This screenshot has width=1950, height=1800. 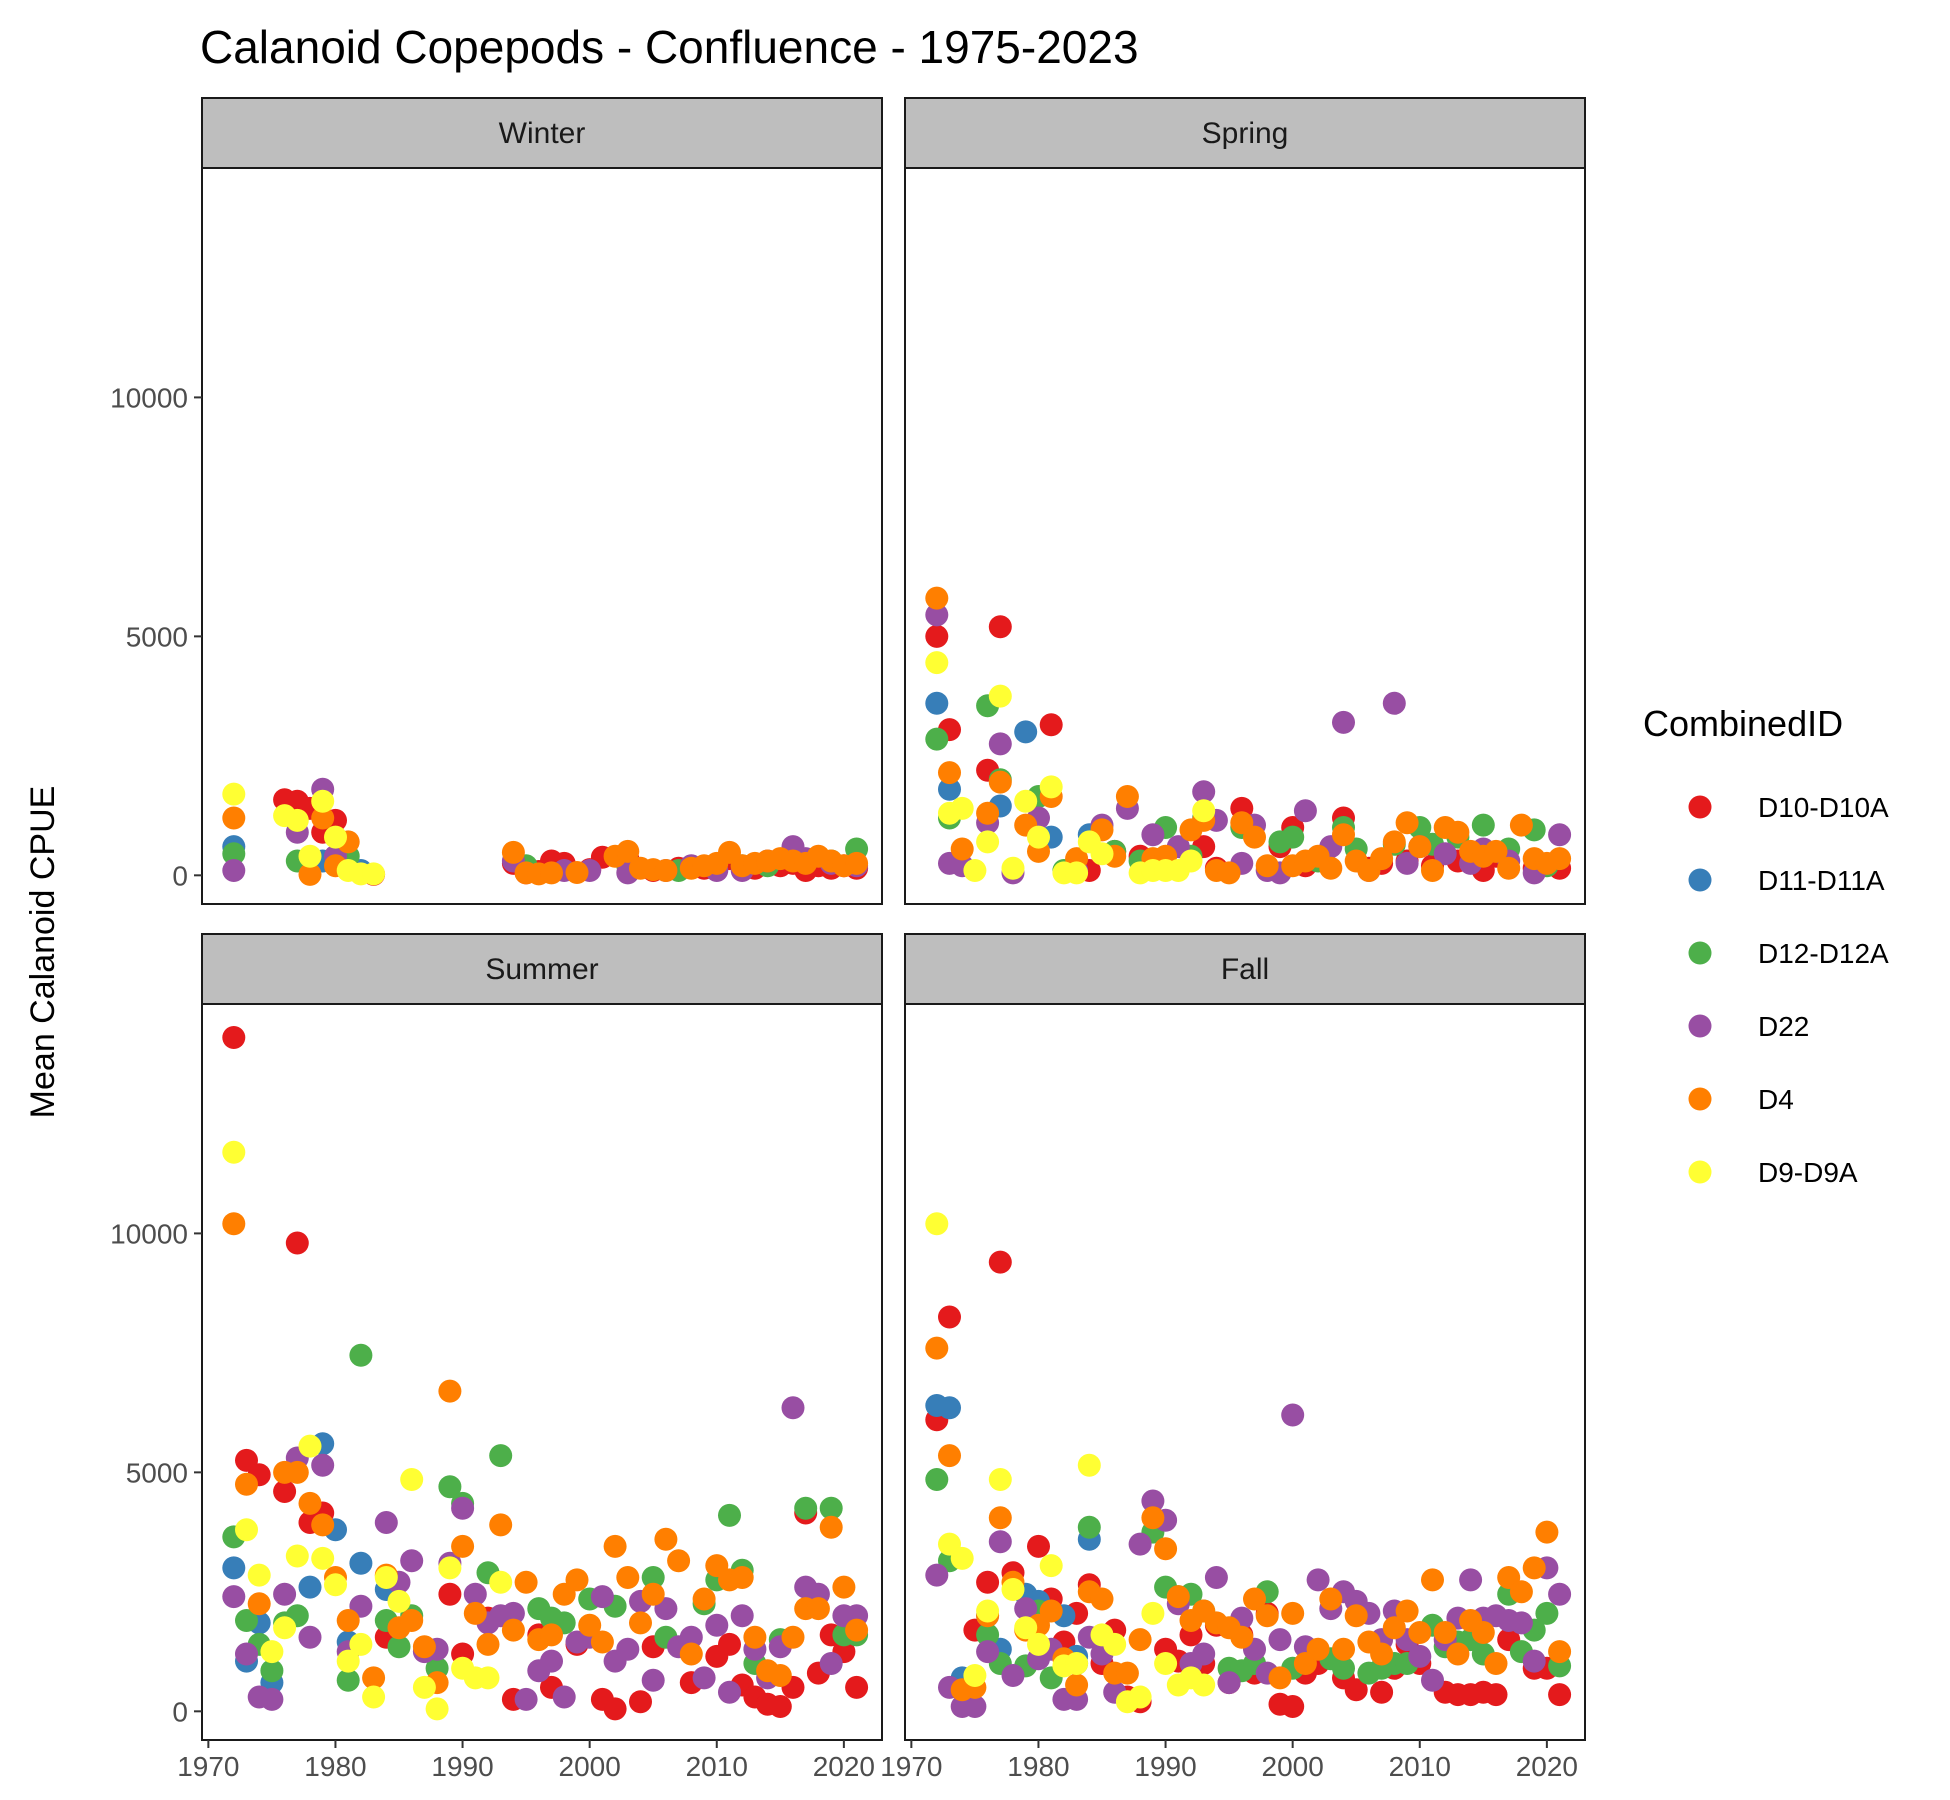 What do you see at coordinates (285, 1594) in the screenshot?
I see `point-d22-1976` at bounding box center [285, 1594].